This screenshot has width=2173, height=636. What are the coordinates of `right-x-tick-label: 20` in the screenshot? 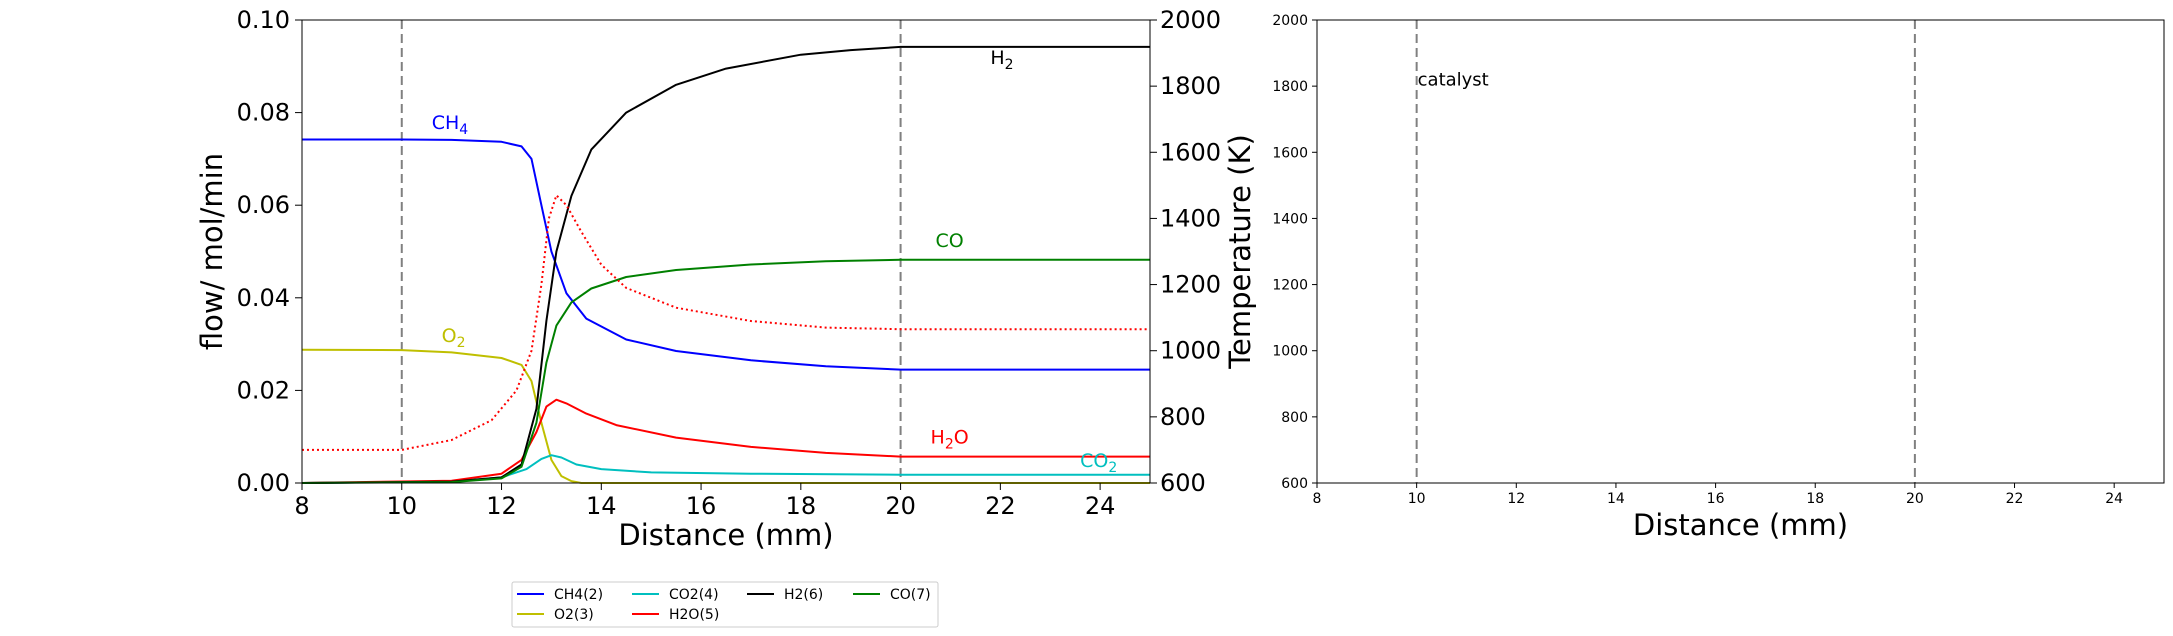 It's located at (1915, 499).